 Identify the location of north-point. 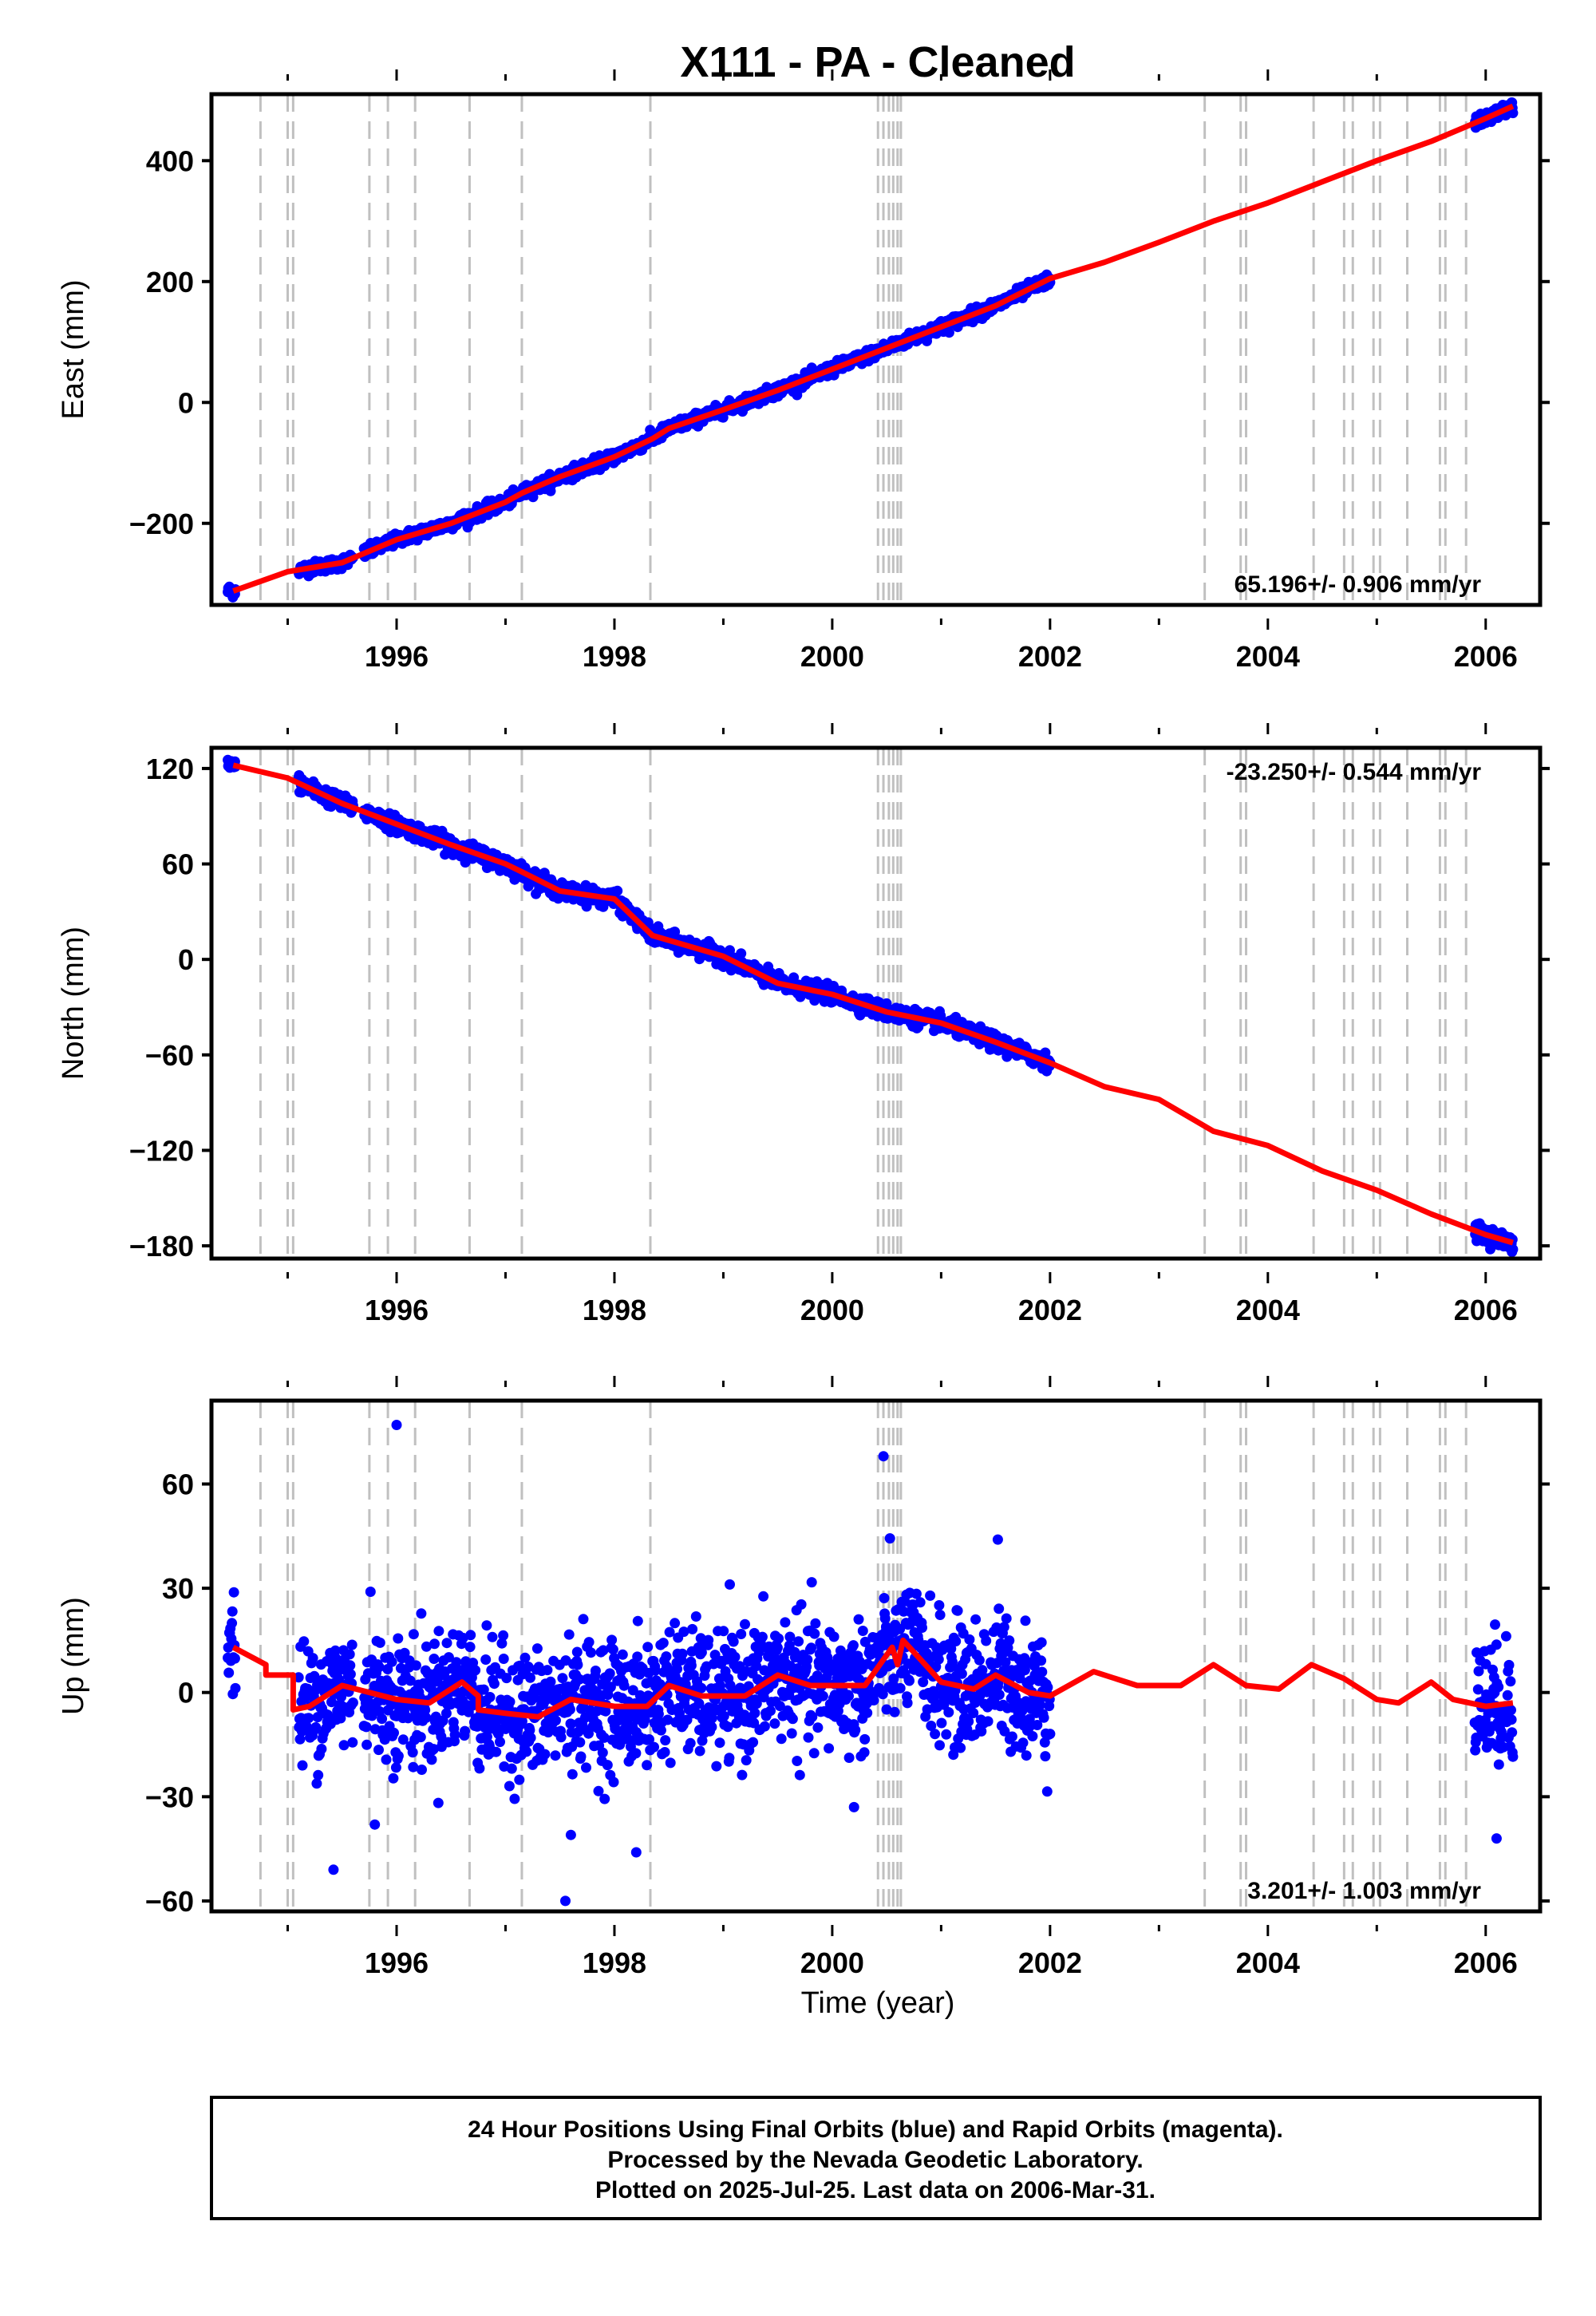
(1513, 1249).